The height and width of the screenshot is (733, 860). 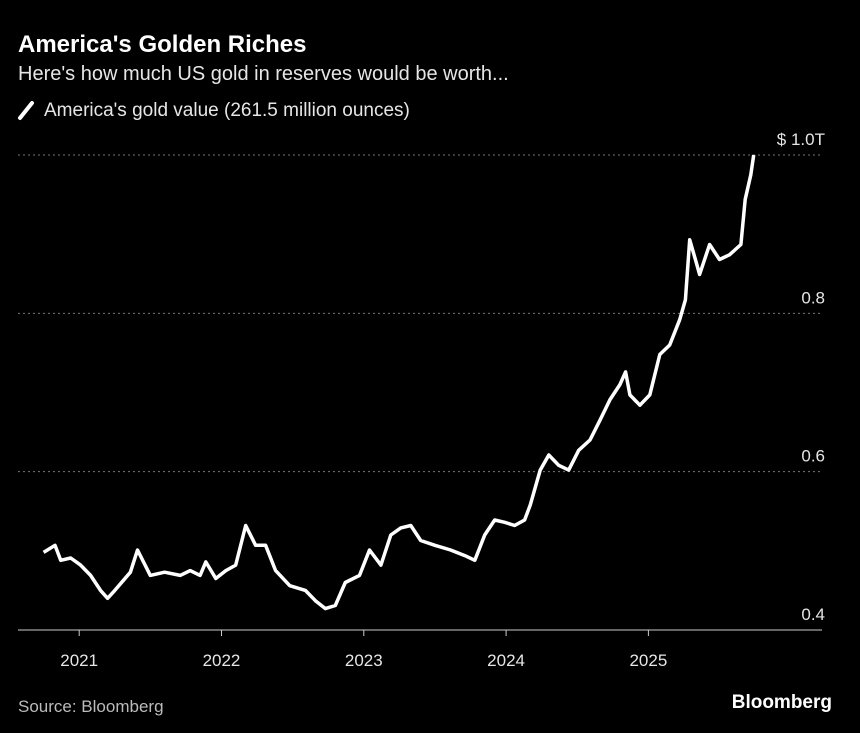 What do you see at coordinates (813, 297) in the screenshot?
I see `y-tick-label: 0.8` at bounding box center [813, 297].